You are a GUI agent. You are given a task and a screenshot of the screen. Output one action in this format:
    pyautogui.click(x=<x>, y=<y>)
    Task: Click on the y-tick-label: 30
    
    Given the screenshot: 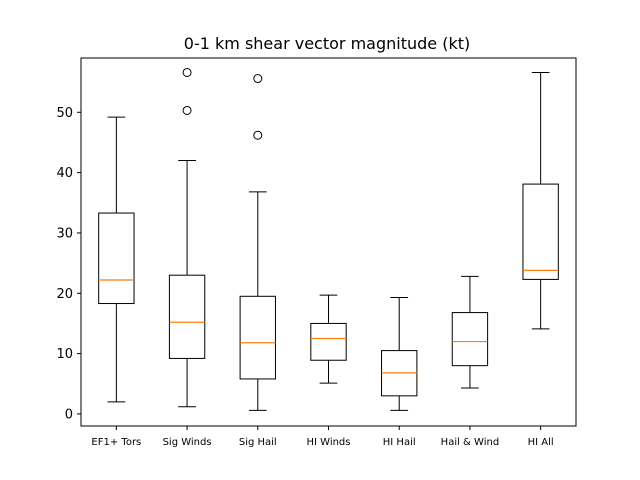 What is the action you would take?
    pyautogui.click(x=64, y=233)
    